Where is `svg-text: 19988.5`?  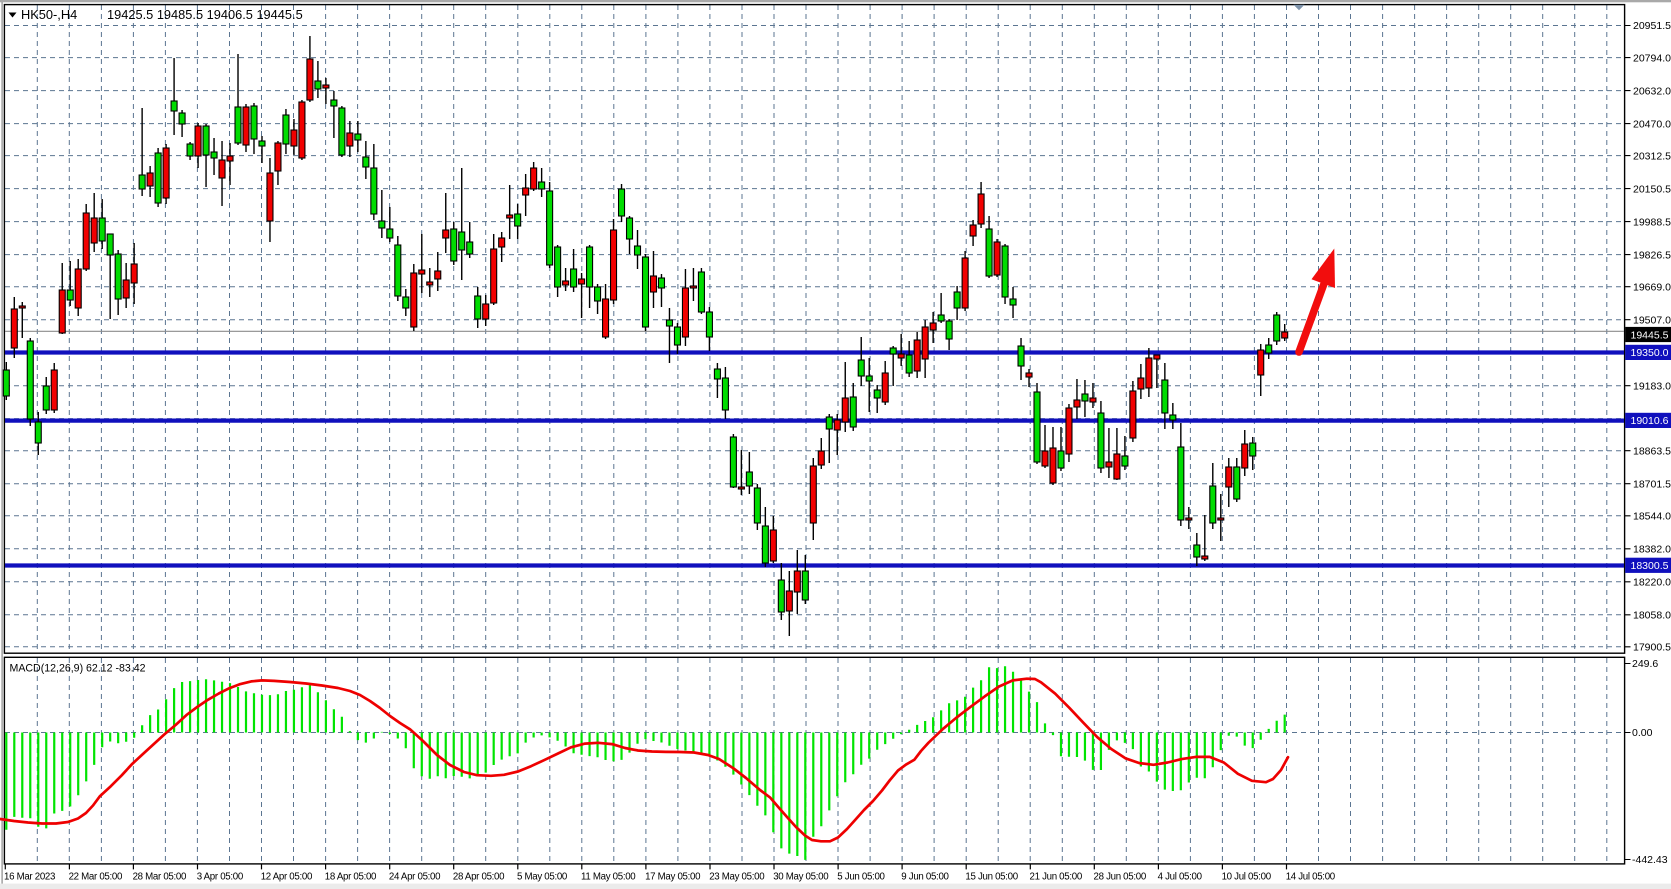 svg-text: 19988.5 is located at coordinates (1652, 222).